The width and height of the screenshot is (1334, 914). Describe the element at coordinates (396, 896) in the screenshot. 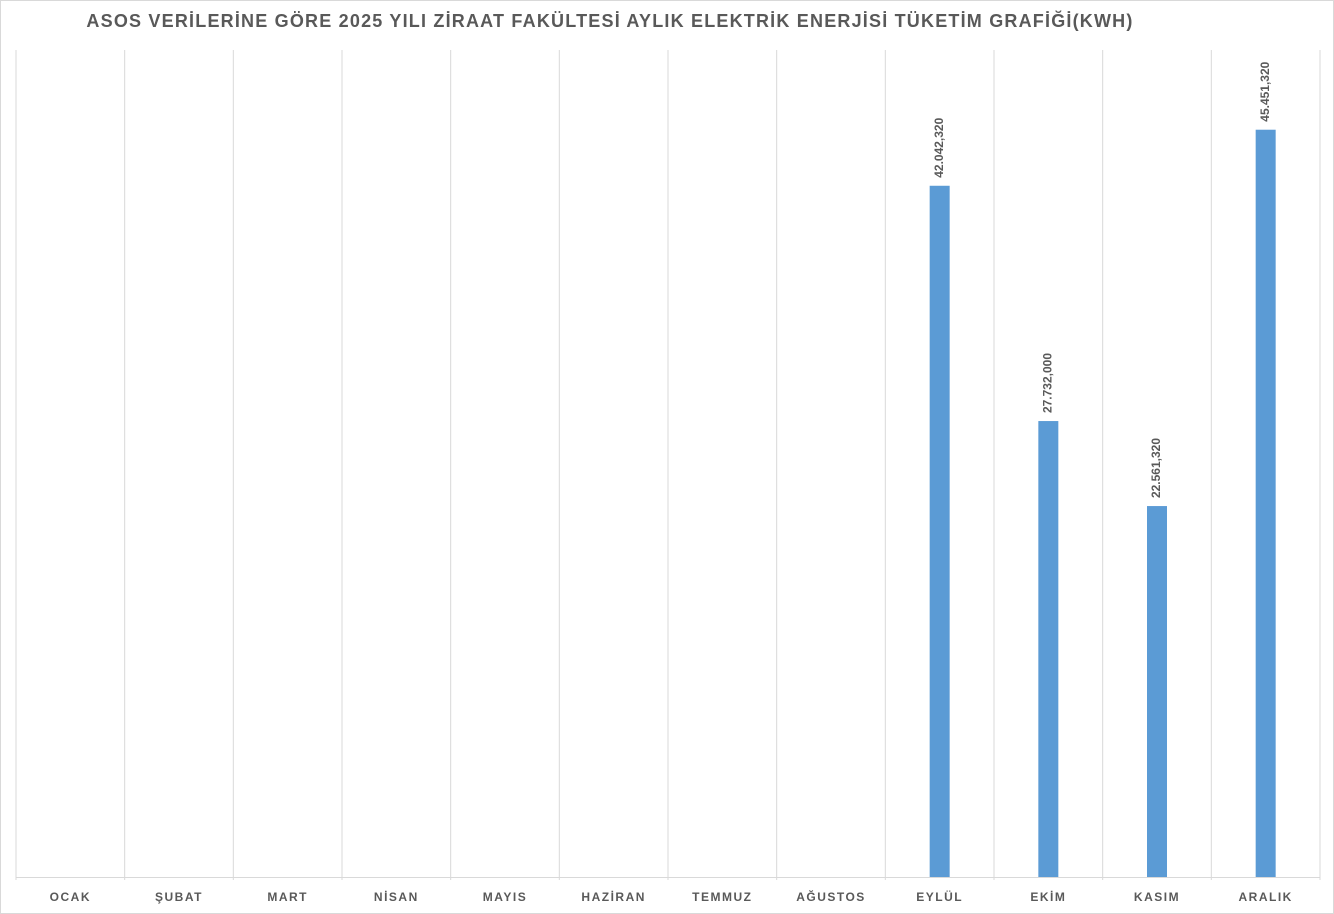

I see `x-tick-label: NİSAN` at that location.